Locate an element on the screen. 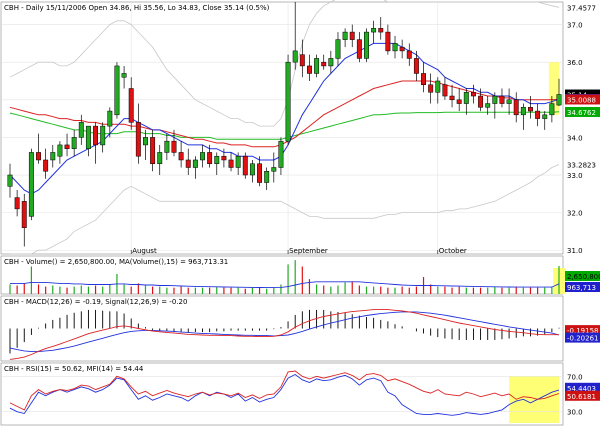  price-y-tick: 36.0 is located at coordinates (575, 63).